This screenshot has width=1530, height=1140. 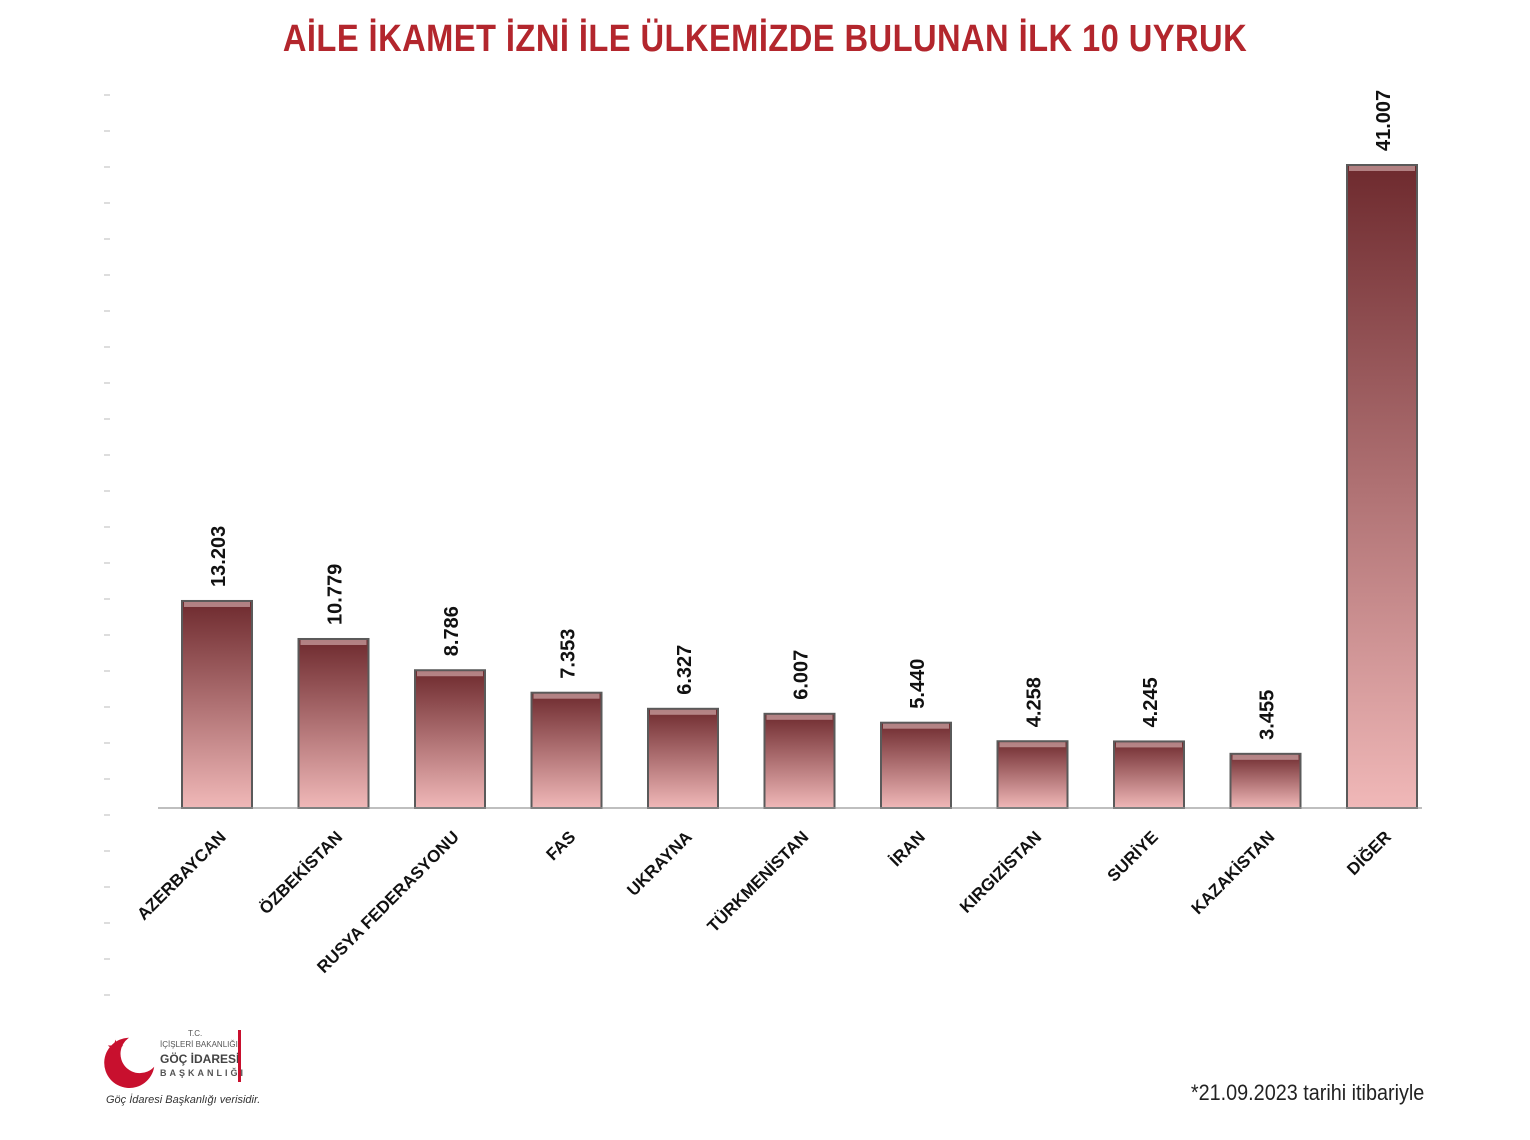 What do you see at coordinates (301, 872) in the screenshot?
I see `category-label: ÖZBEKİSTAN` at bounding box center [301, 872].